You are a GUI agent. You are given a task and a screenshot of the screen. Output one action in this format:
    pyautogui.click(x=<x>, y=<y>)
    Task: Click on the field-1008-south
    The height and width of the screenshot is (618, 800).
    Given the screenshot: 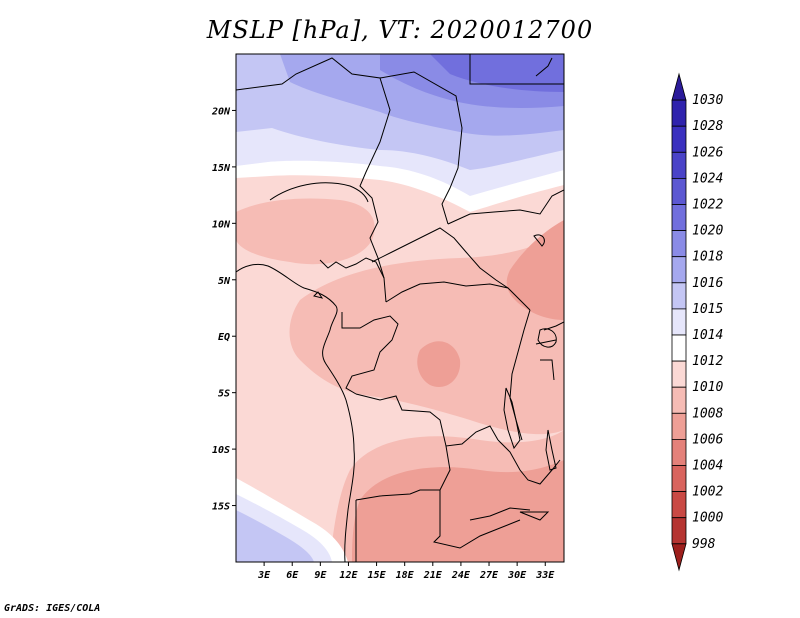 What is the action you would take?
    pyautogui.click(x=458, y=511)
    